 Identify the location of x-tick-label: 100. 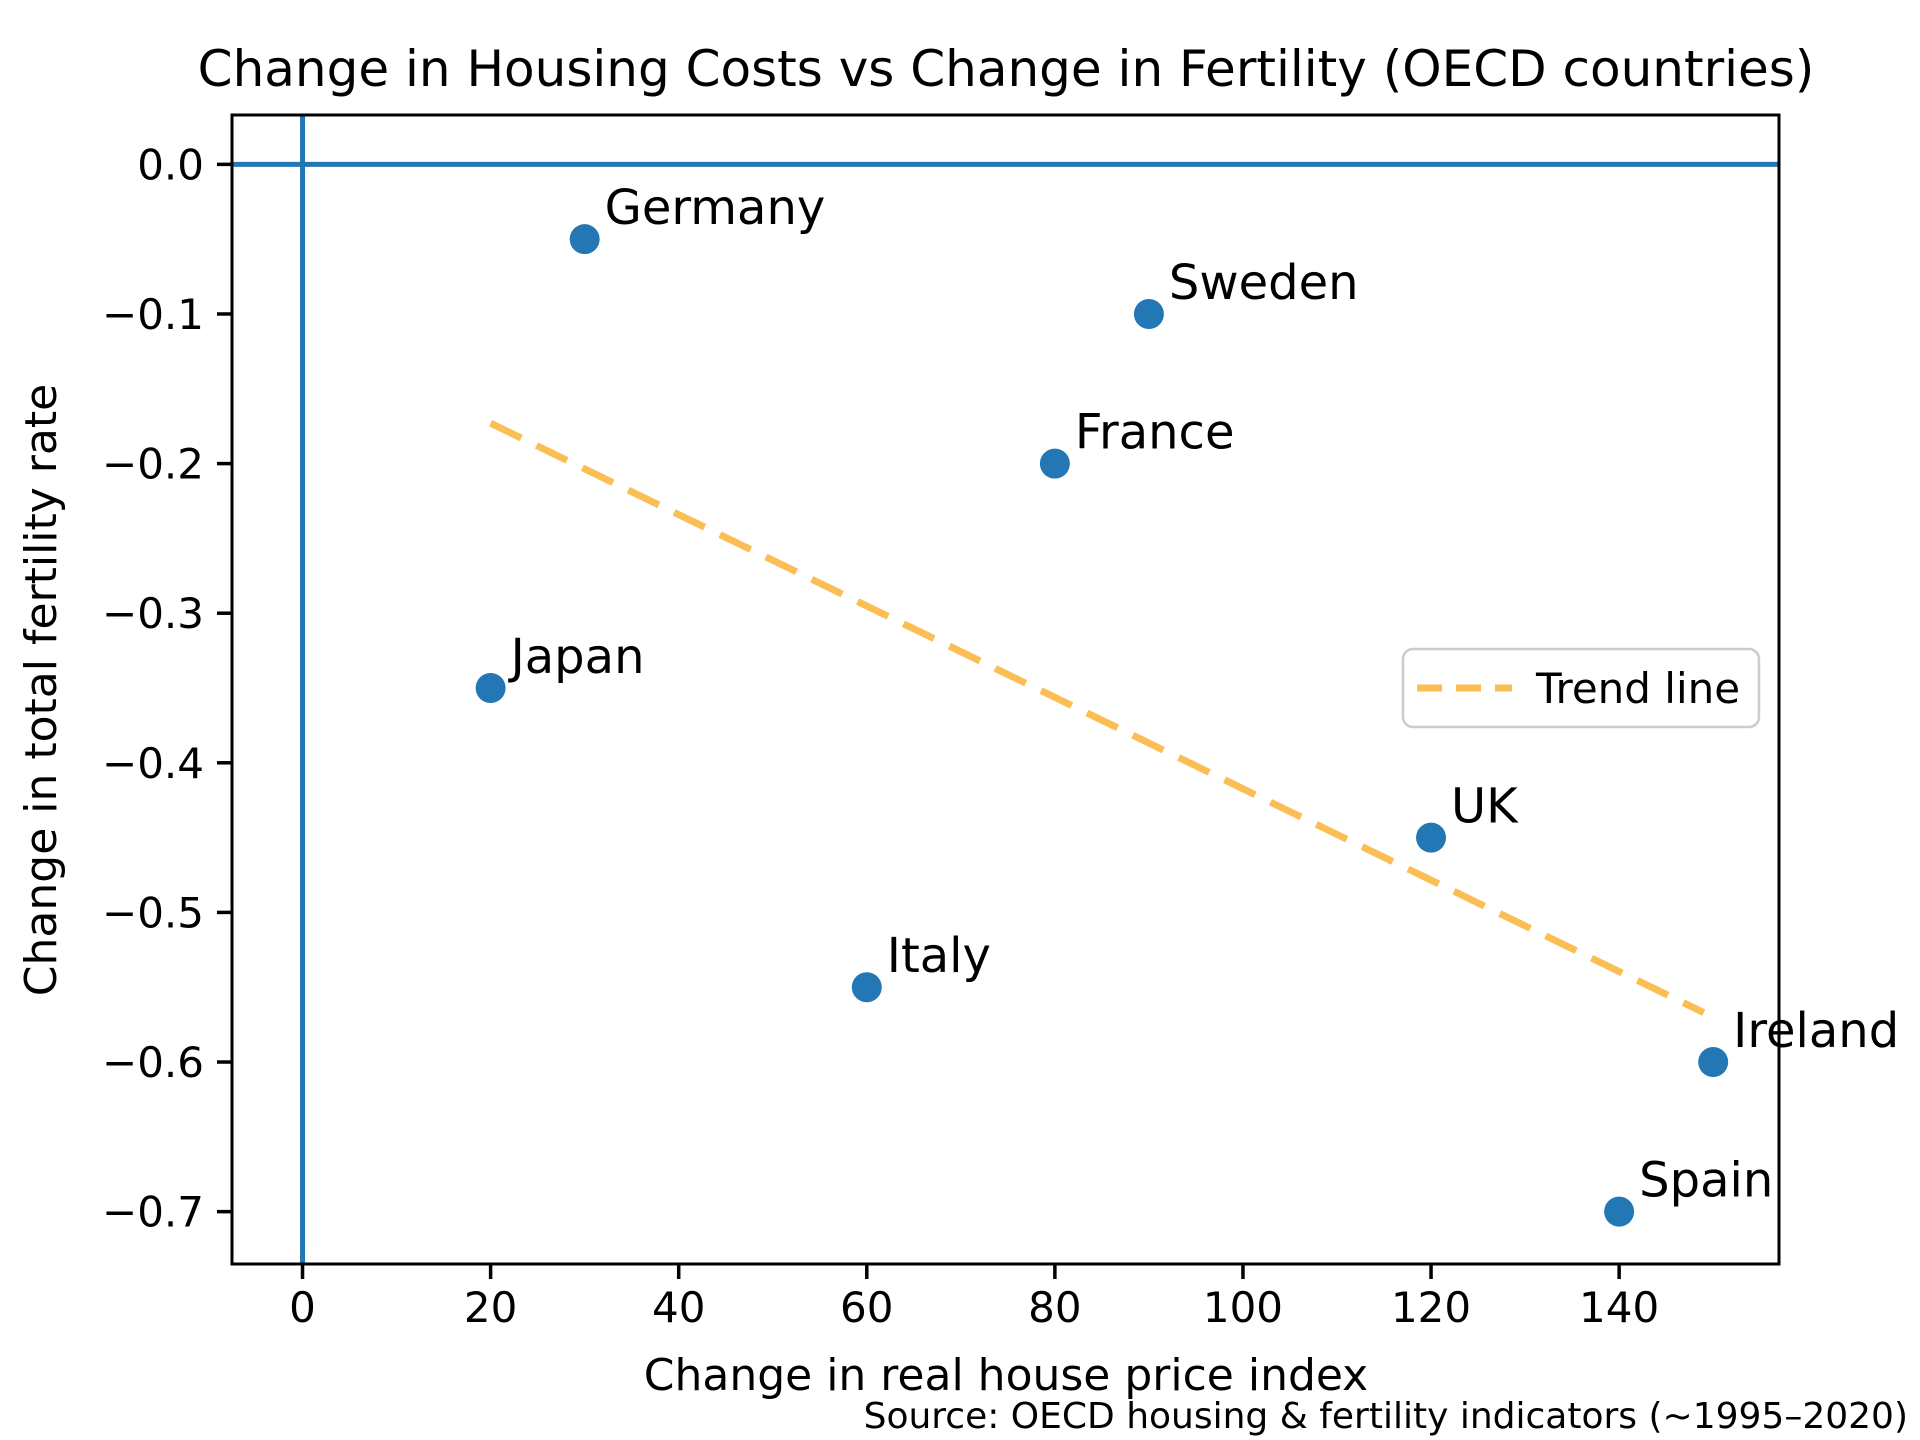
(1243, 1307).